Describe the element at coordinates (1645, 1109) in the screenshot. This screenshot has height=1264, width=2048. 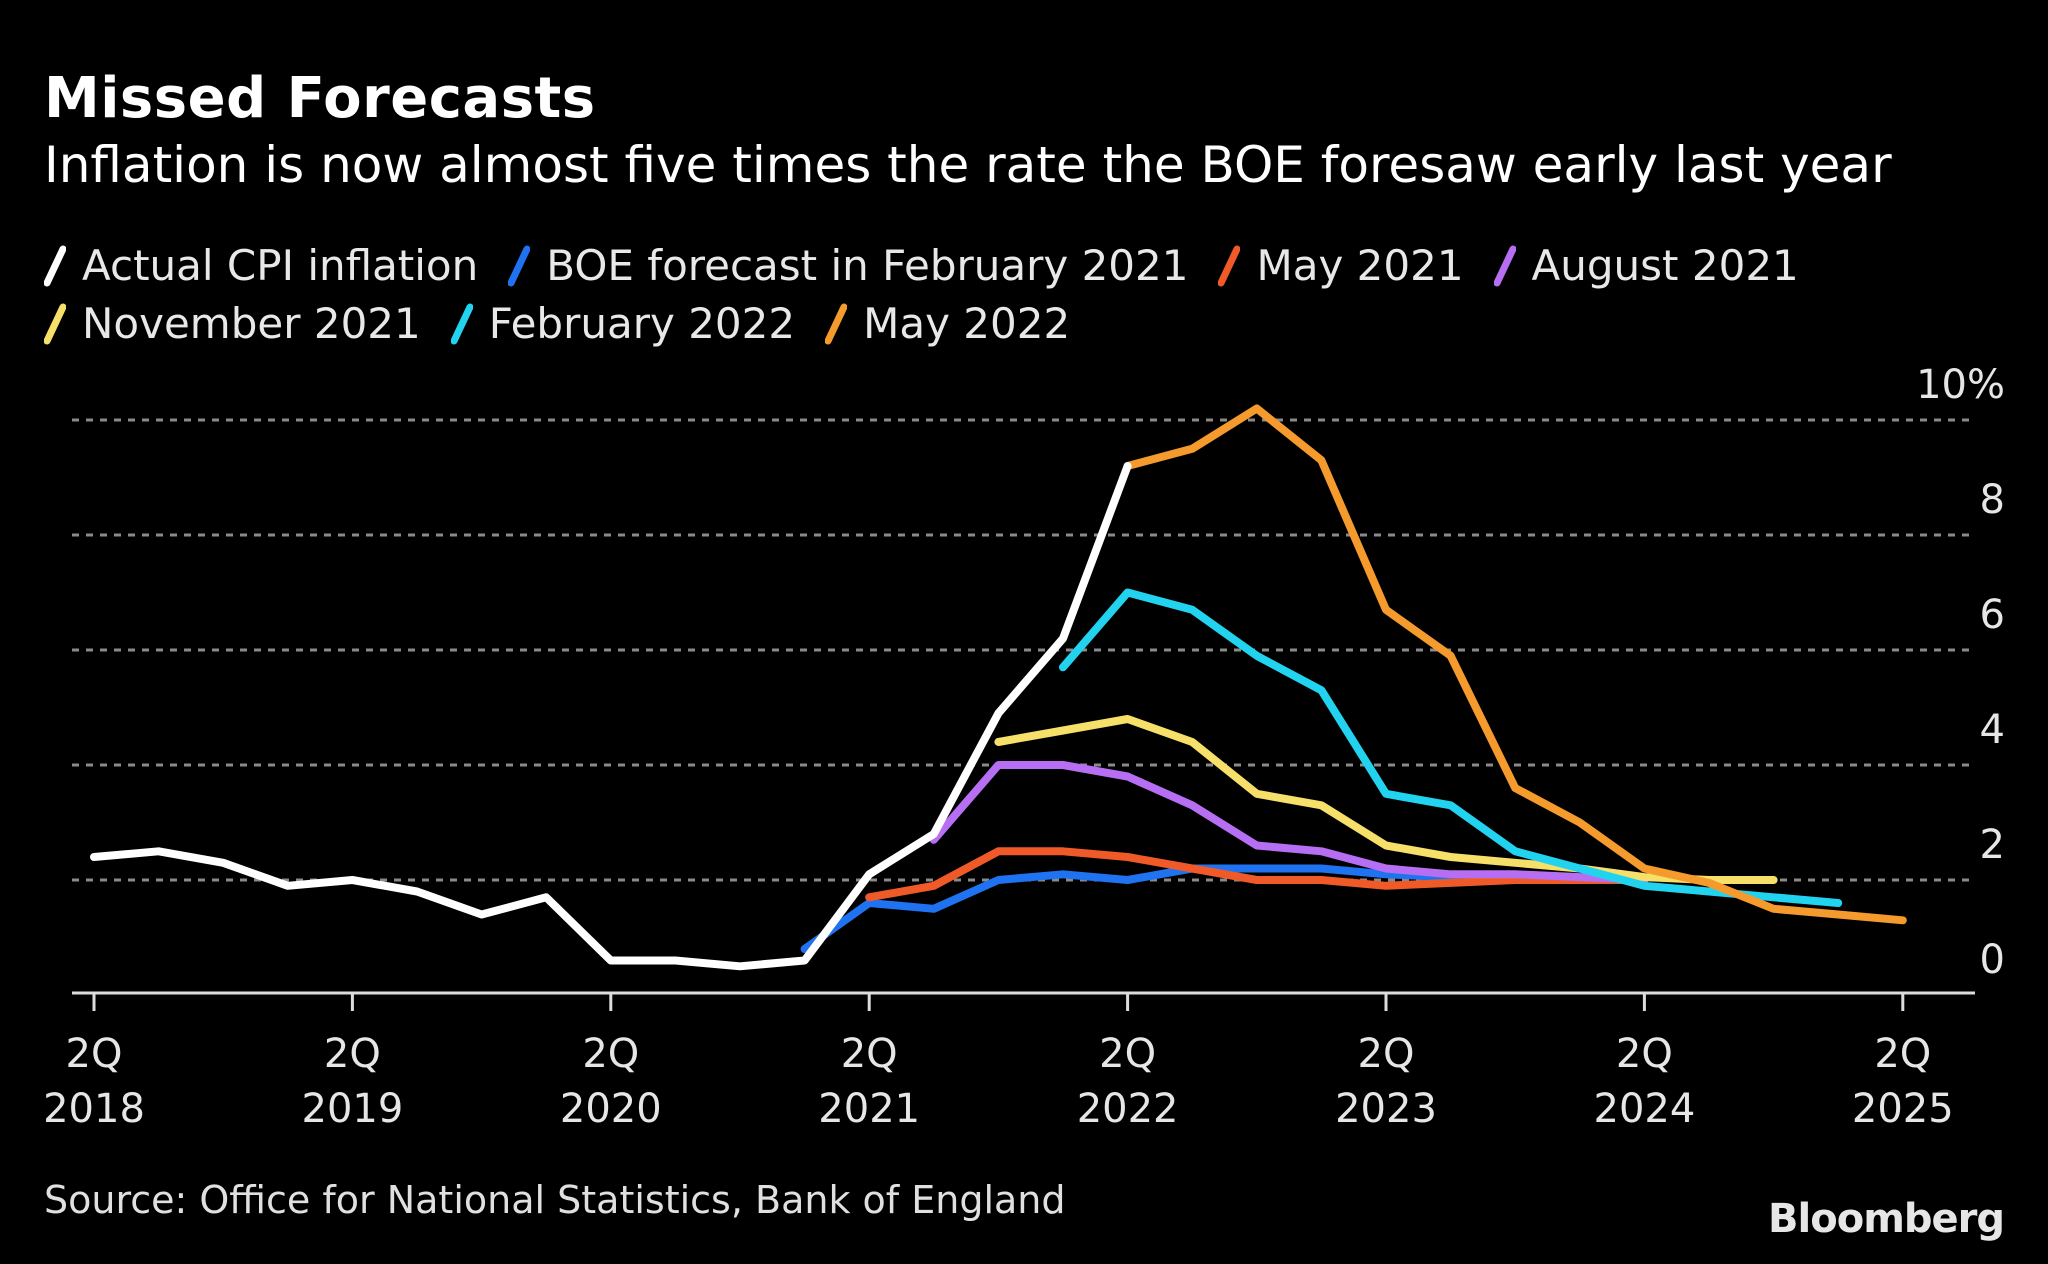
I see `x-tick-label: 2024` at that location.